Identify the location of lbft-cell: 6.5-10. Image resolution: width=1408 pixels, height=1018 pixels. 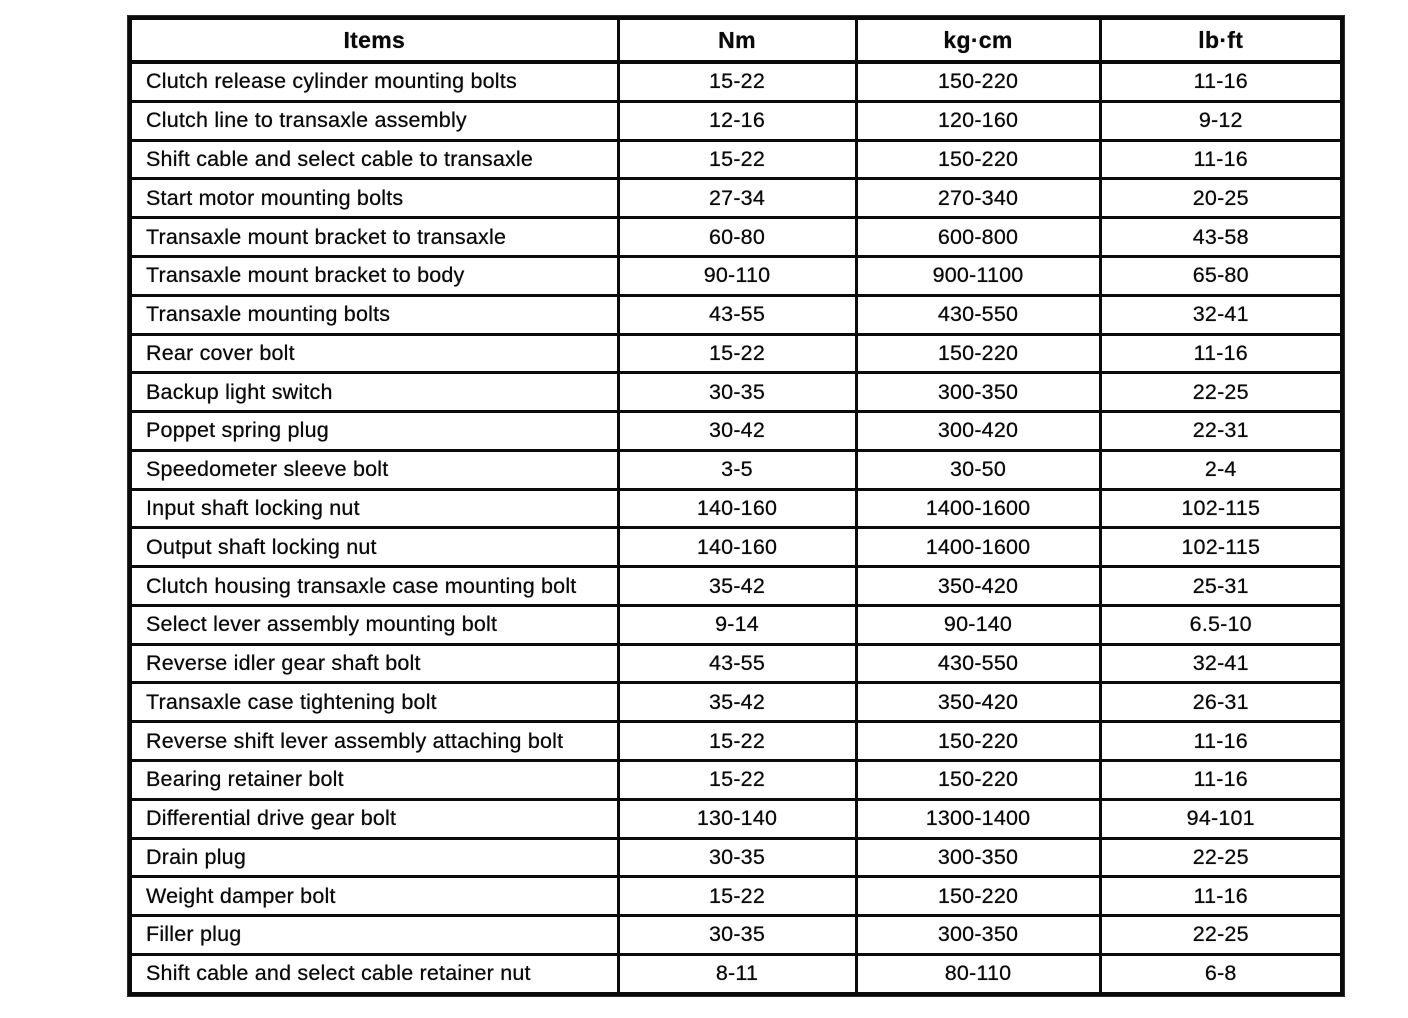
(1221, 624).